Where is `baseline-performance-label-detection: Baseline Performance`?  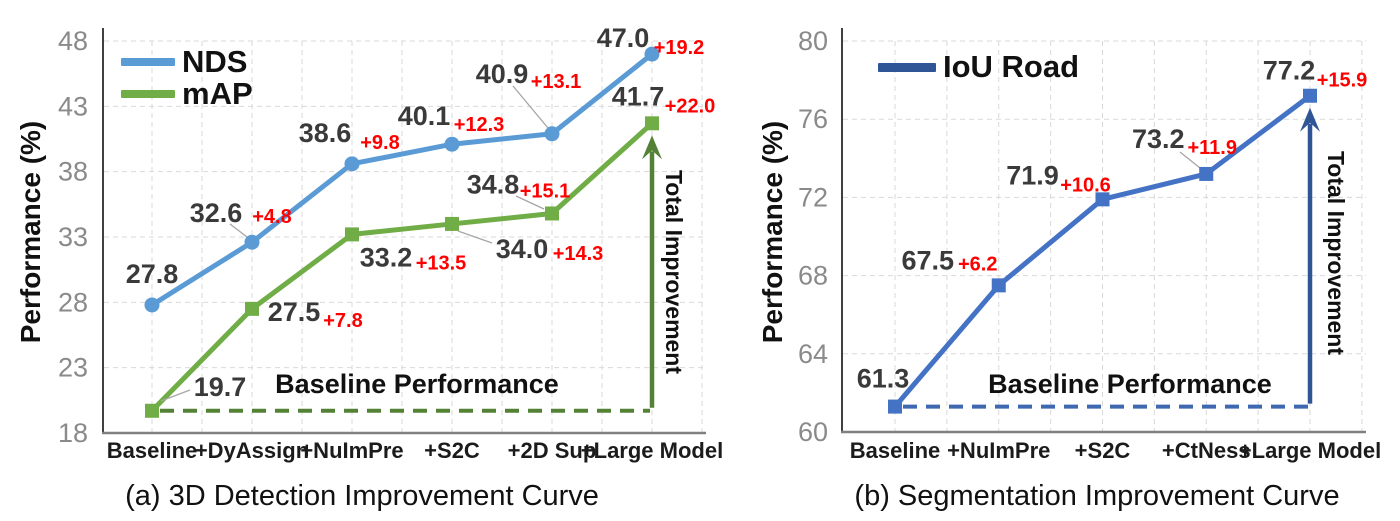
baseline-performance-label-detection: Baseline Performance is located at coordinates (417, 384).